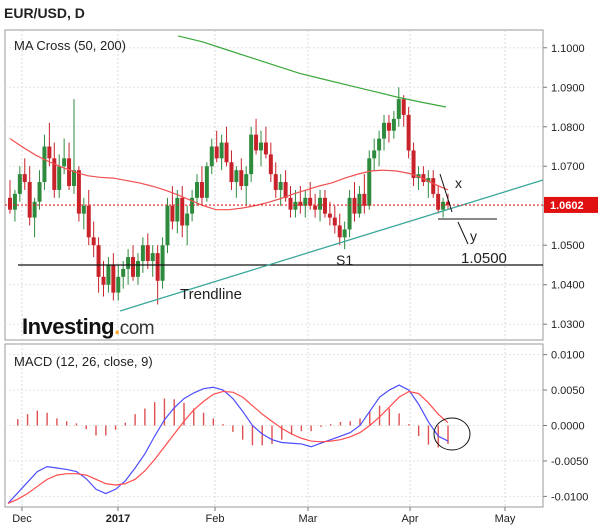 This screenshot has width=598, height=530. What do you see at coordinates (308, 519) in the screenshot?
I see `x-tick-label: Mar` at bounding box center [308, 519].